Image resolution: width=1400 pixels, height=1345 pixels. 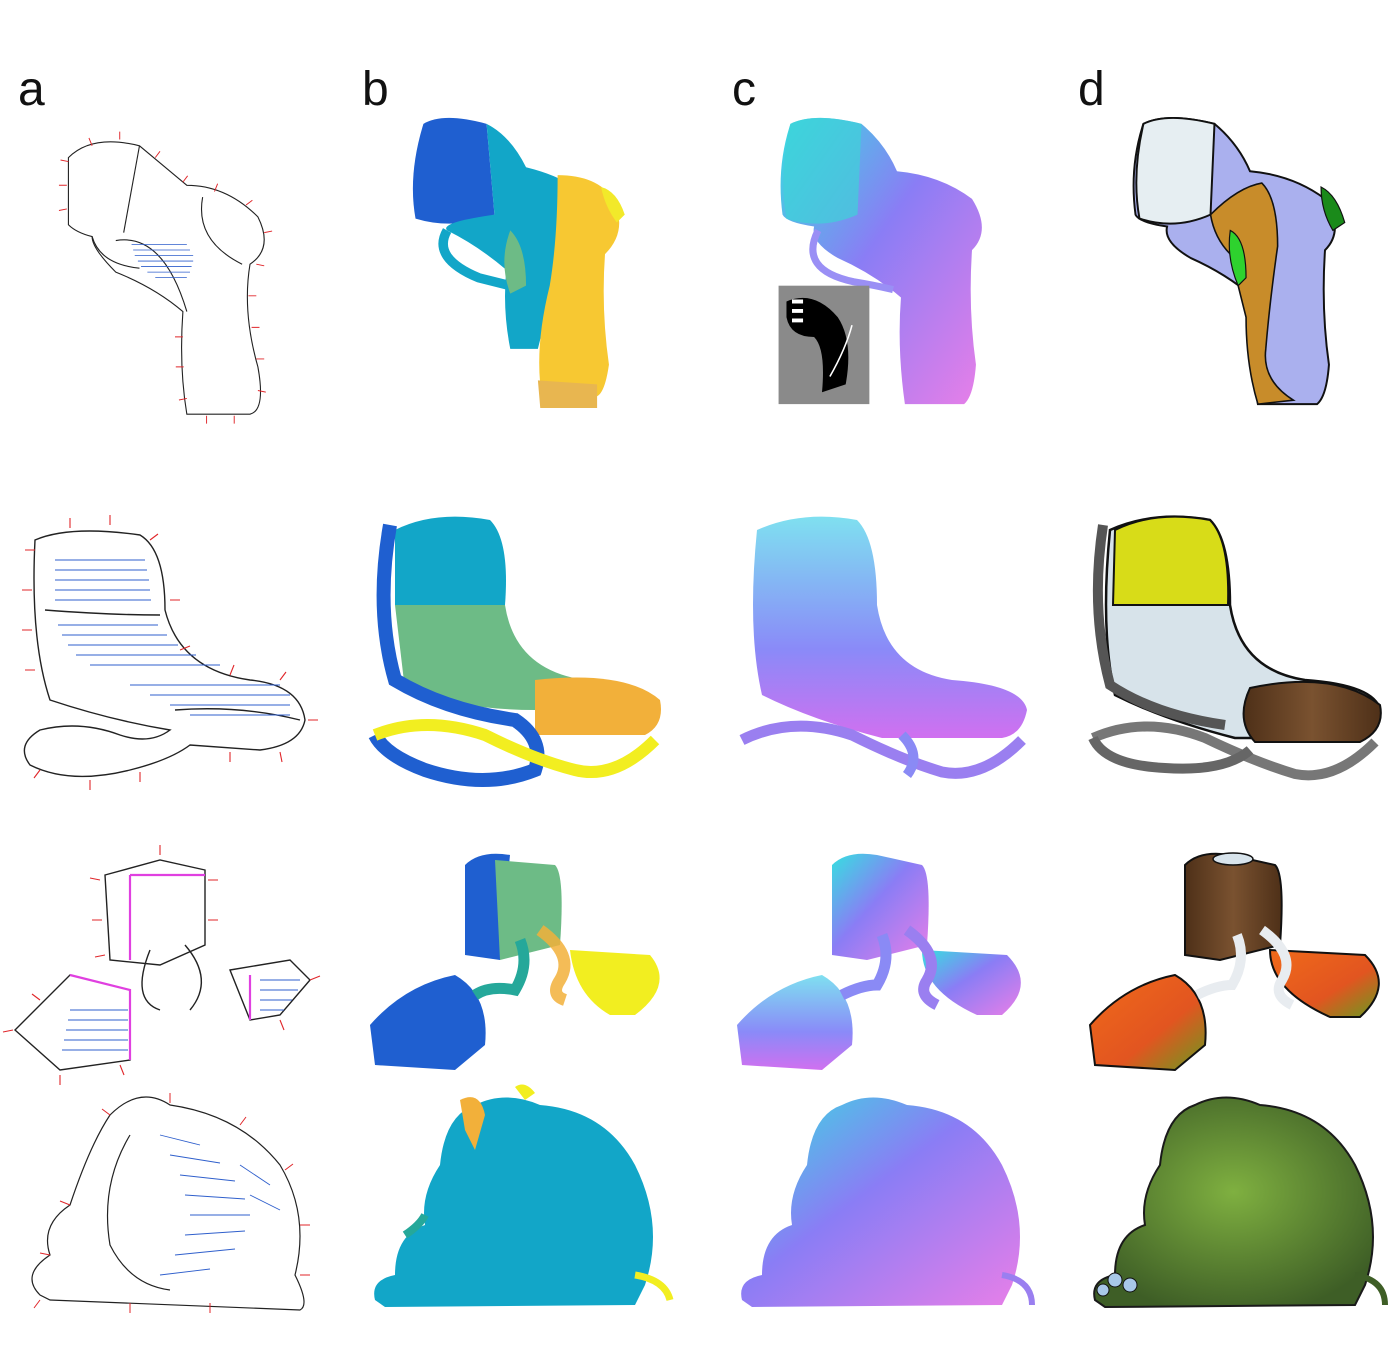 I want to click on panel-c-elephant-normals, so click(x=897, y=1195).